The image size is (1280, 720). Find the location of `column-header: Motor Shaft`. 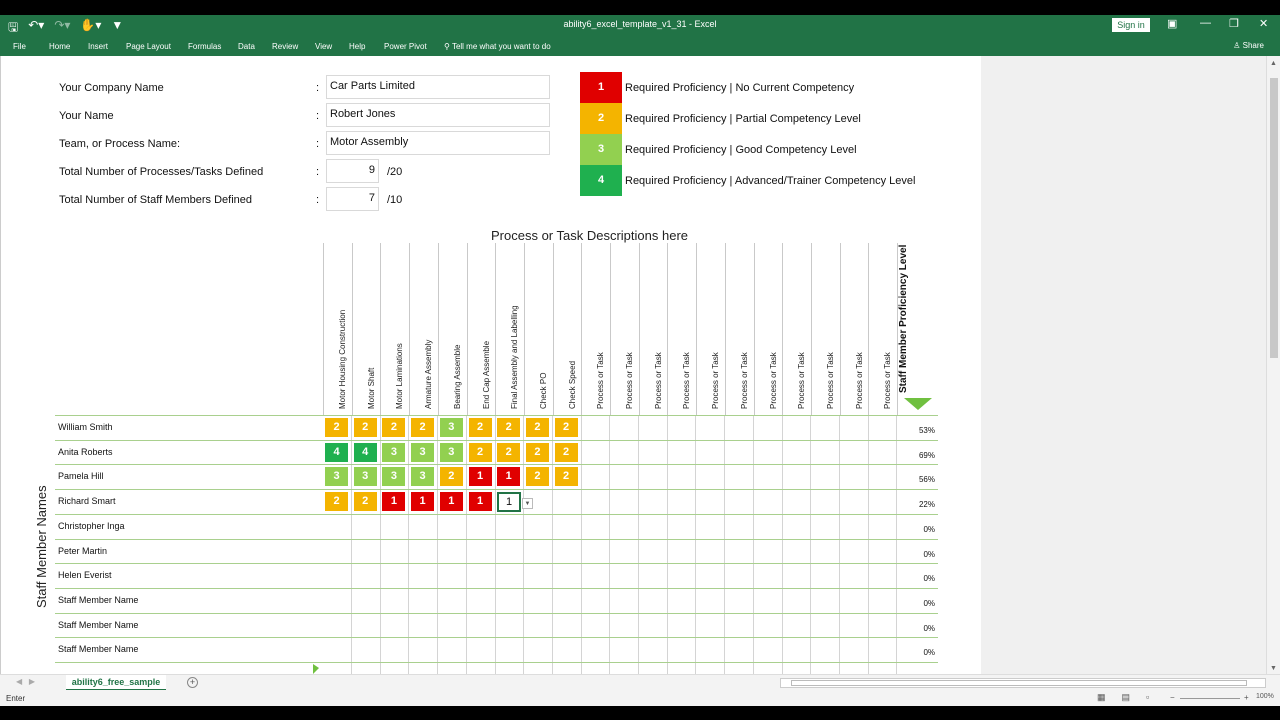

column-header: Motor Shaft is located at coordinates (366, 329).